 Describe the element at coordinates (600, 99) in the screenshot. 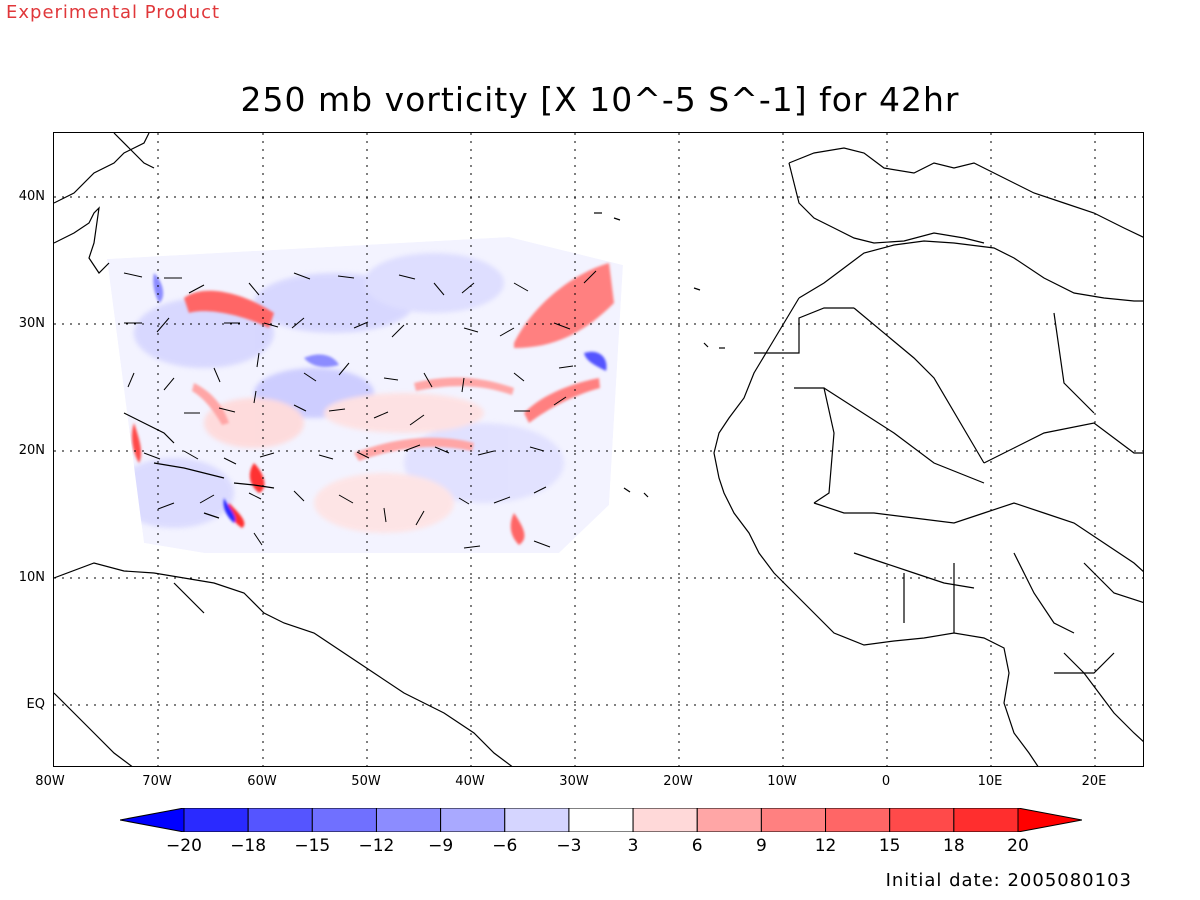

I see `map-title: 250 mb vorticity [X 10^-5 S^-1] for 42hr` at that location.